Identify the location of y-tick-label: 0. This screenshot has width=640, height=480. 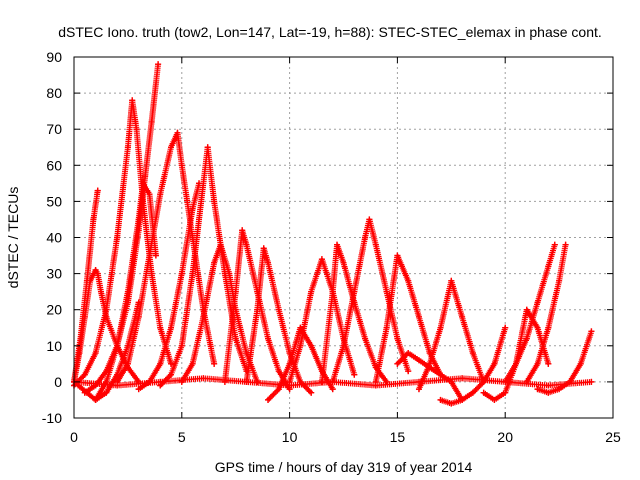
(58, 382).